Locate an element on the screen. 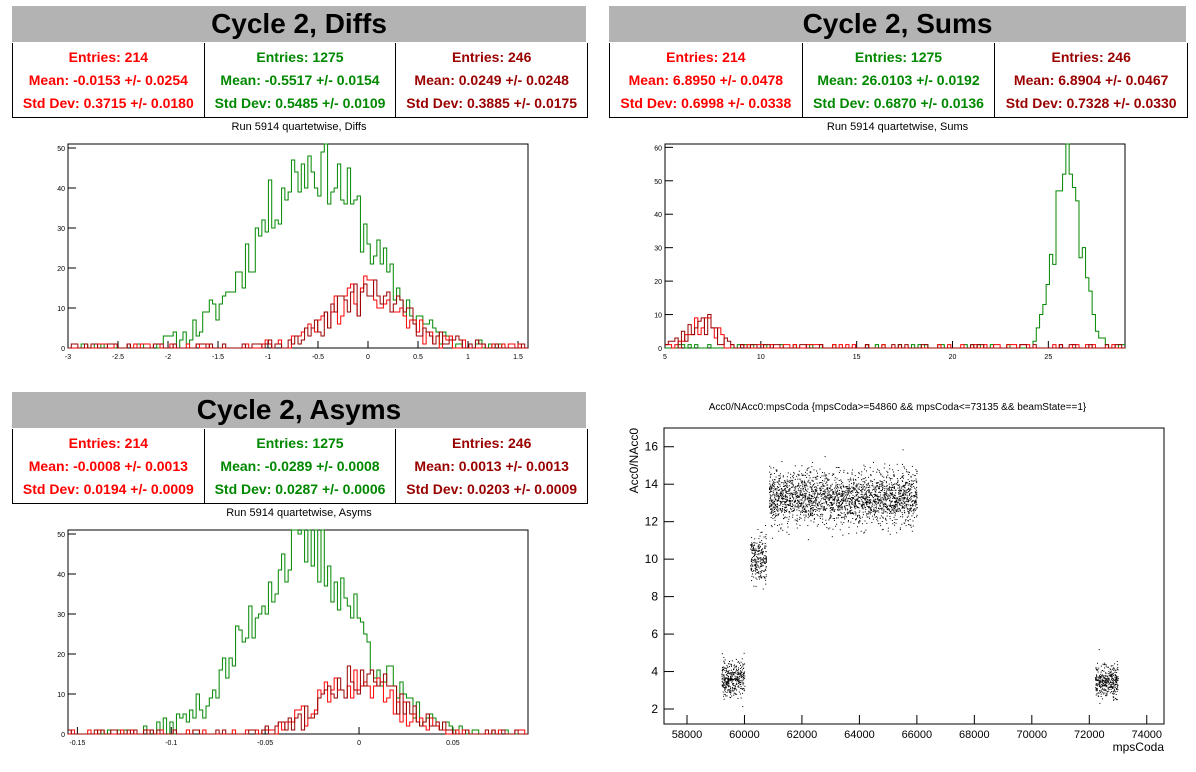 The width and height of the screenshot is (1196, 772). x-axis-label: mpsCoda is located at coordinates (1139, 747).